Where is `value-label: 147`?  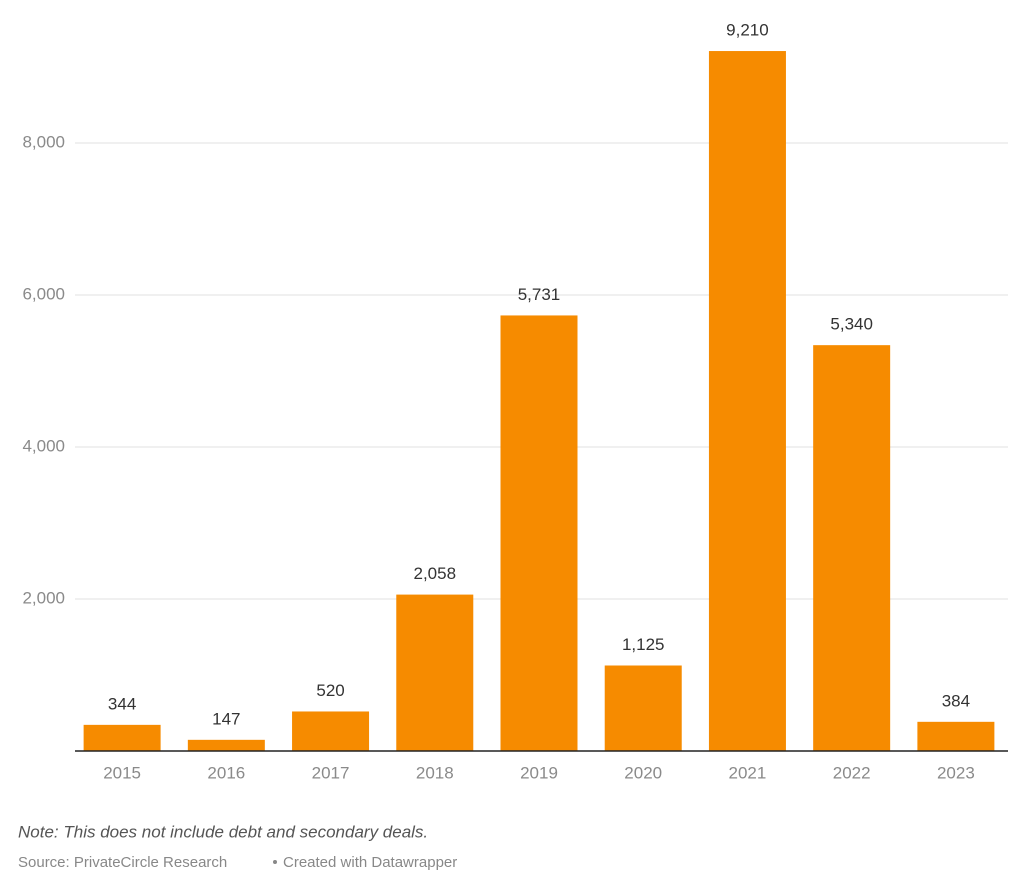 value-label: 147 is located at coordinates (226, 718).